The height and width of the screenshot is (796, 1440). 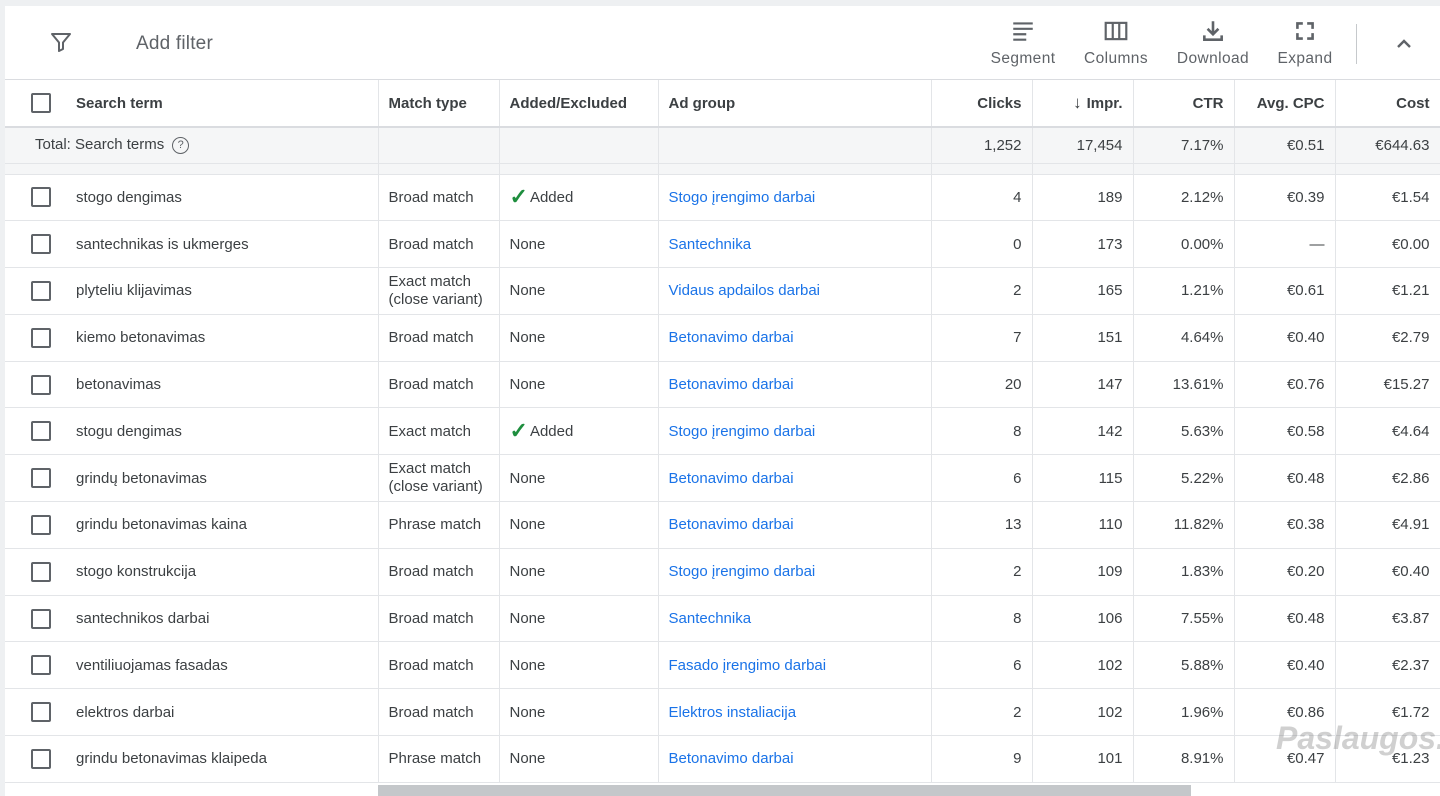 What do you see at coordinates (222, 478) in the screenshot?
I see `search-term-cell: grindų betonavimas` at bounding box center [222, 478].